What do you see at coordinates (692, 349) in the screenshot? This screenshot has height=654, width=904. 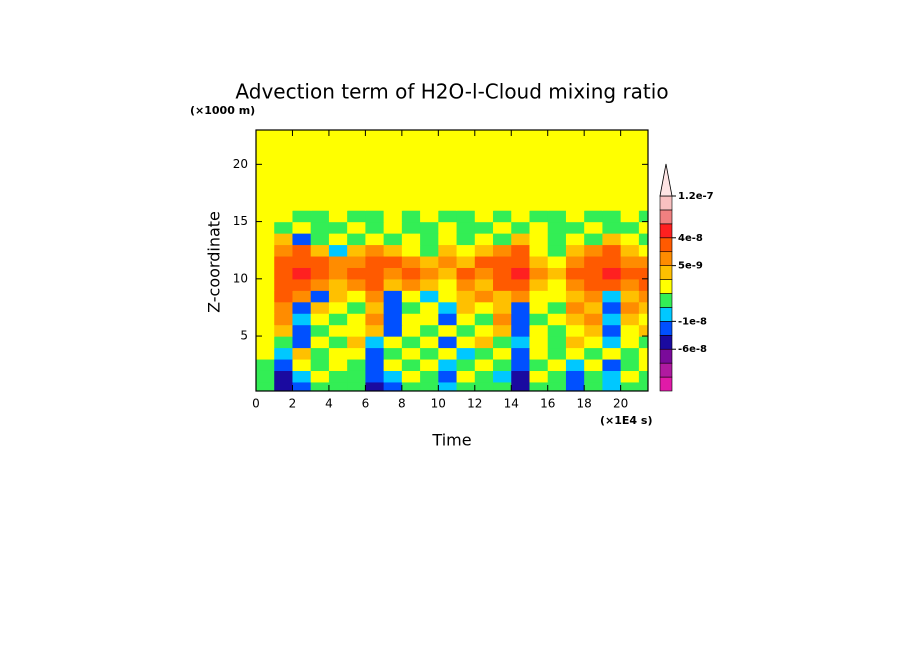 I see `colorbar-tick-label: -6e-8` at bounding box center [692, 349].